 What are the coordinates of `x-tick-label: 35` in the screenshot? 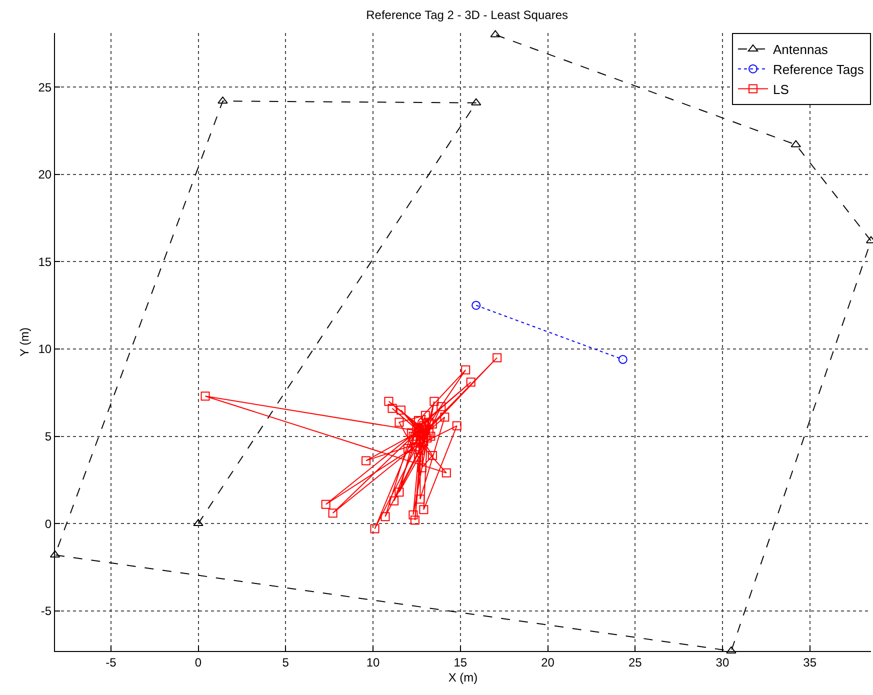 It's located at (810, 662).